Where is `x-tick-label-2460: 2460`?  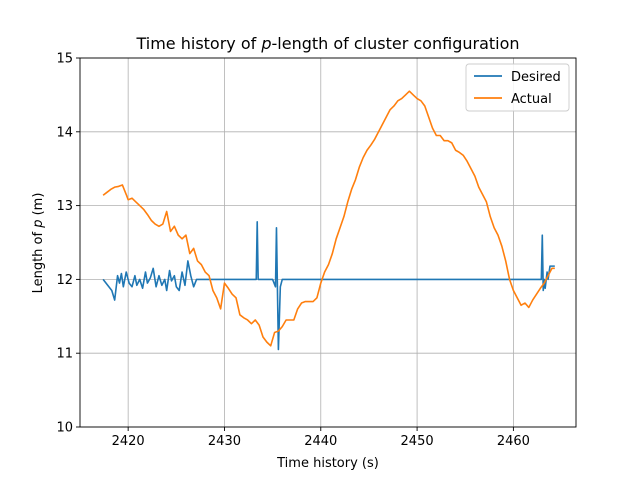 x-tick-label-2460: 2460 is located at coordinates (513, 441).